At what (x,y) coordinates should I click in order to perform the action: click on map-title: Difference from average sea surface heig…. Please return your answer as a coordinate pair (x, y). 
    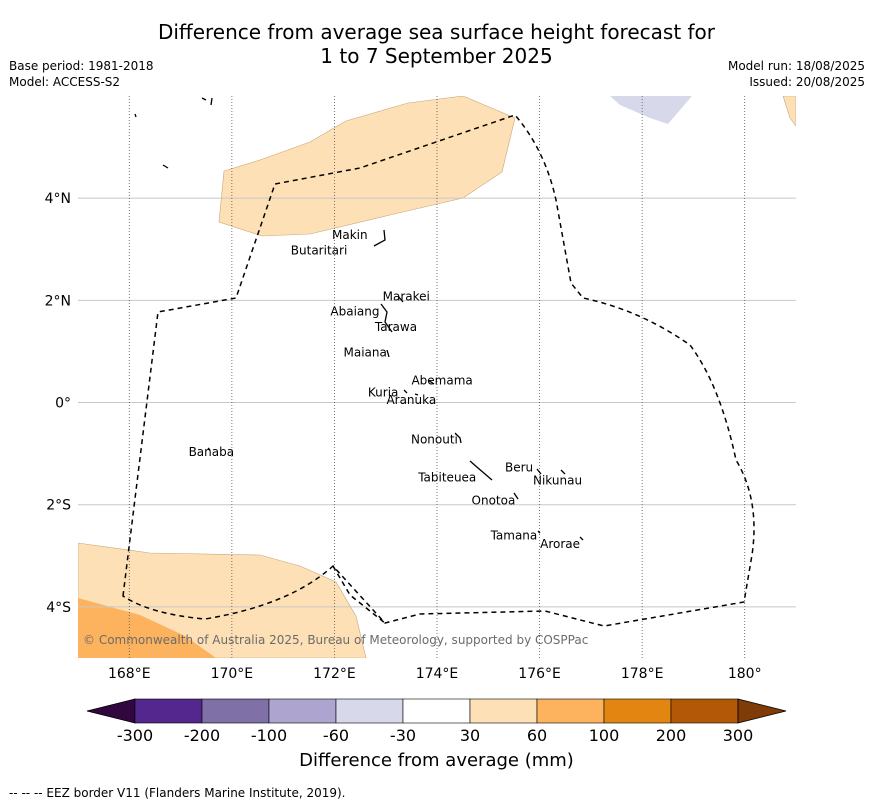
    Looking at the image, I should click on (436, 44).